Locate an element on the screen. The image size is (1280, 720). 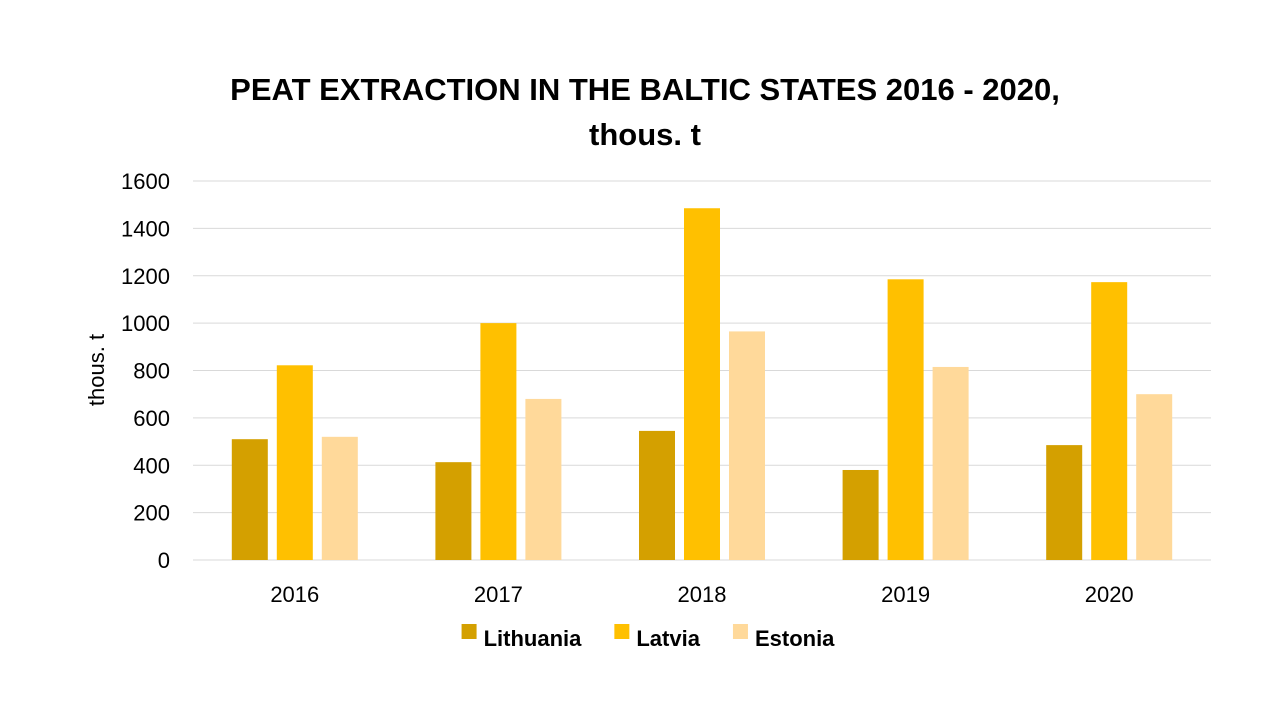
legend-label: Estonia is located at coordinates (795, 638).